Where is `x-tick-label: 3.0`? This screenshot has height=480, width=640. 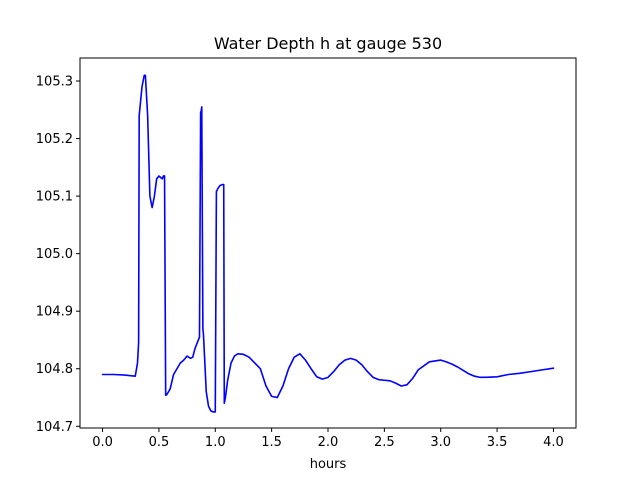 x-tick-label: 3.0 is located at coordinates (440, 442).